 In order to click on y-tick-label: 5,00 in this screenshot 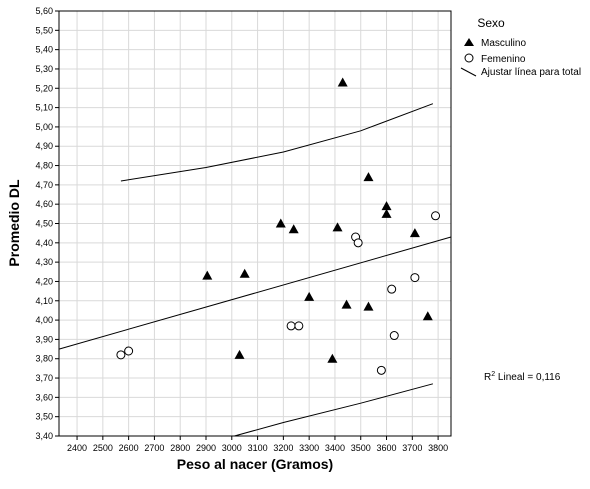, I will do `click(44, 127)`.